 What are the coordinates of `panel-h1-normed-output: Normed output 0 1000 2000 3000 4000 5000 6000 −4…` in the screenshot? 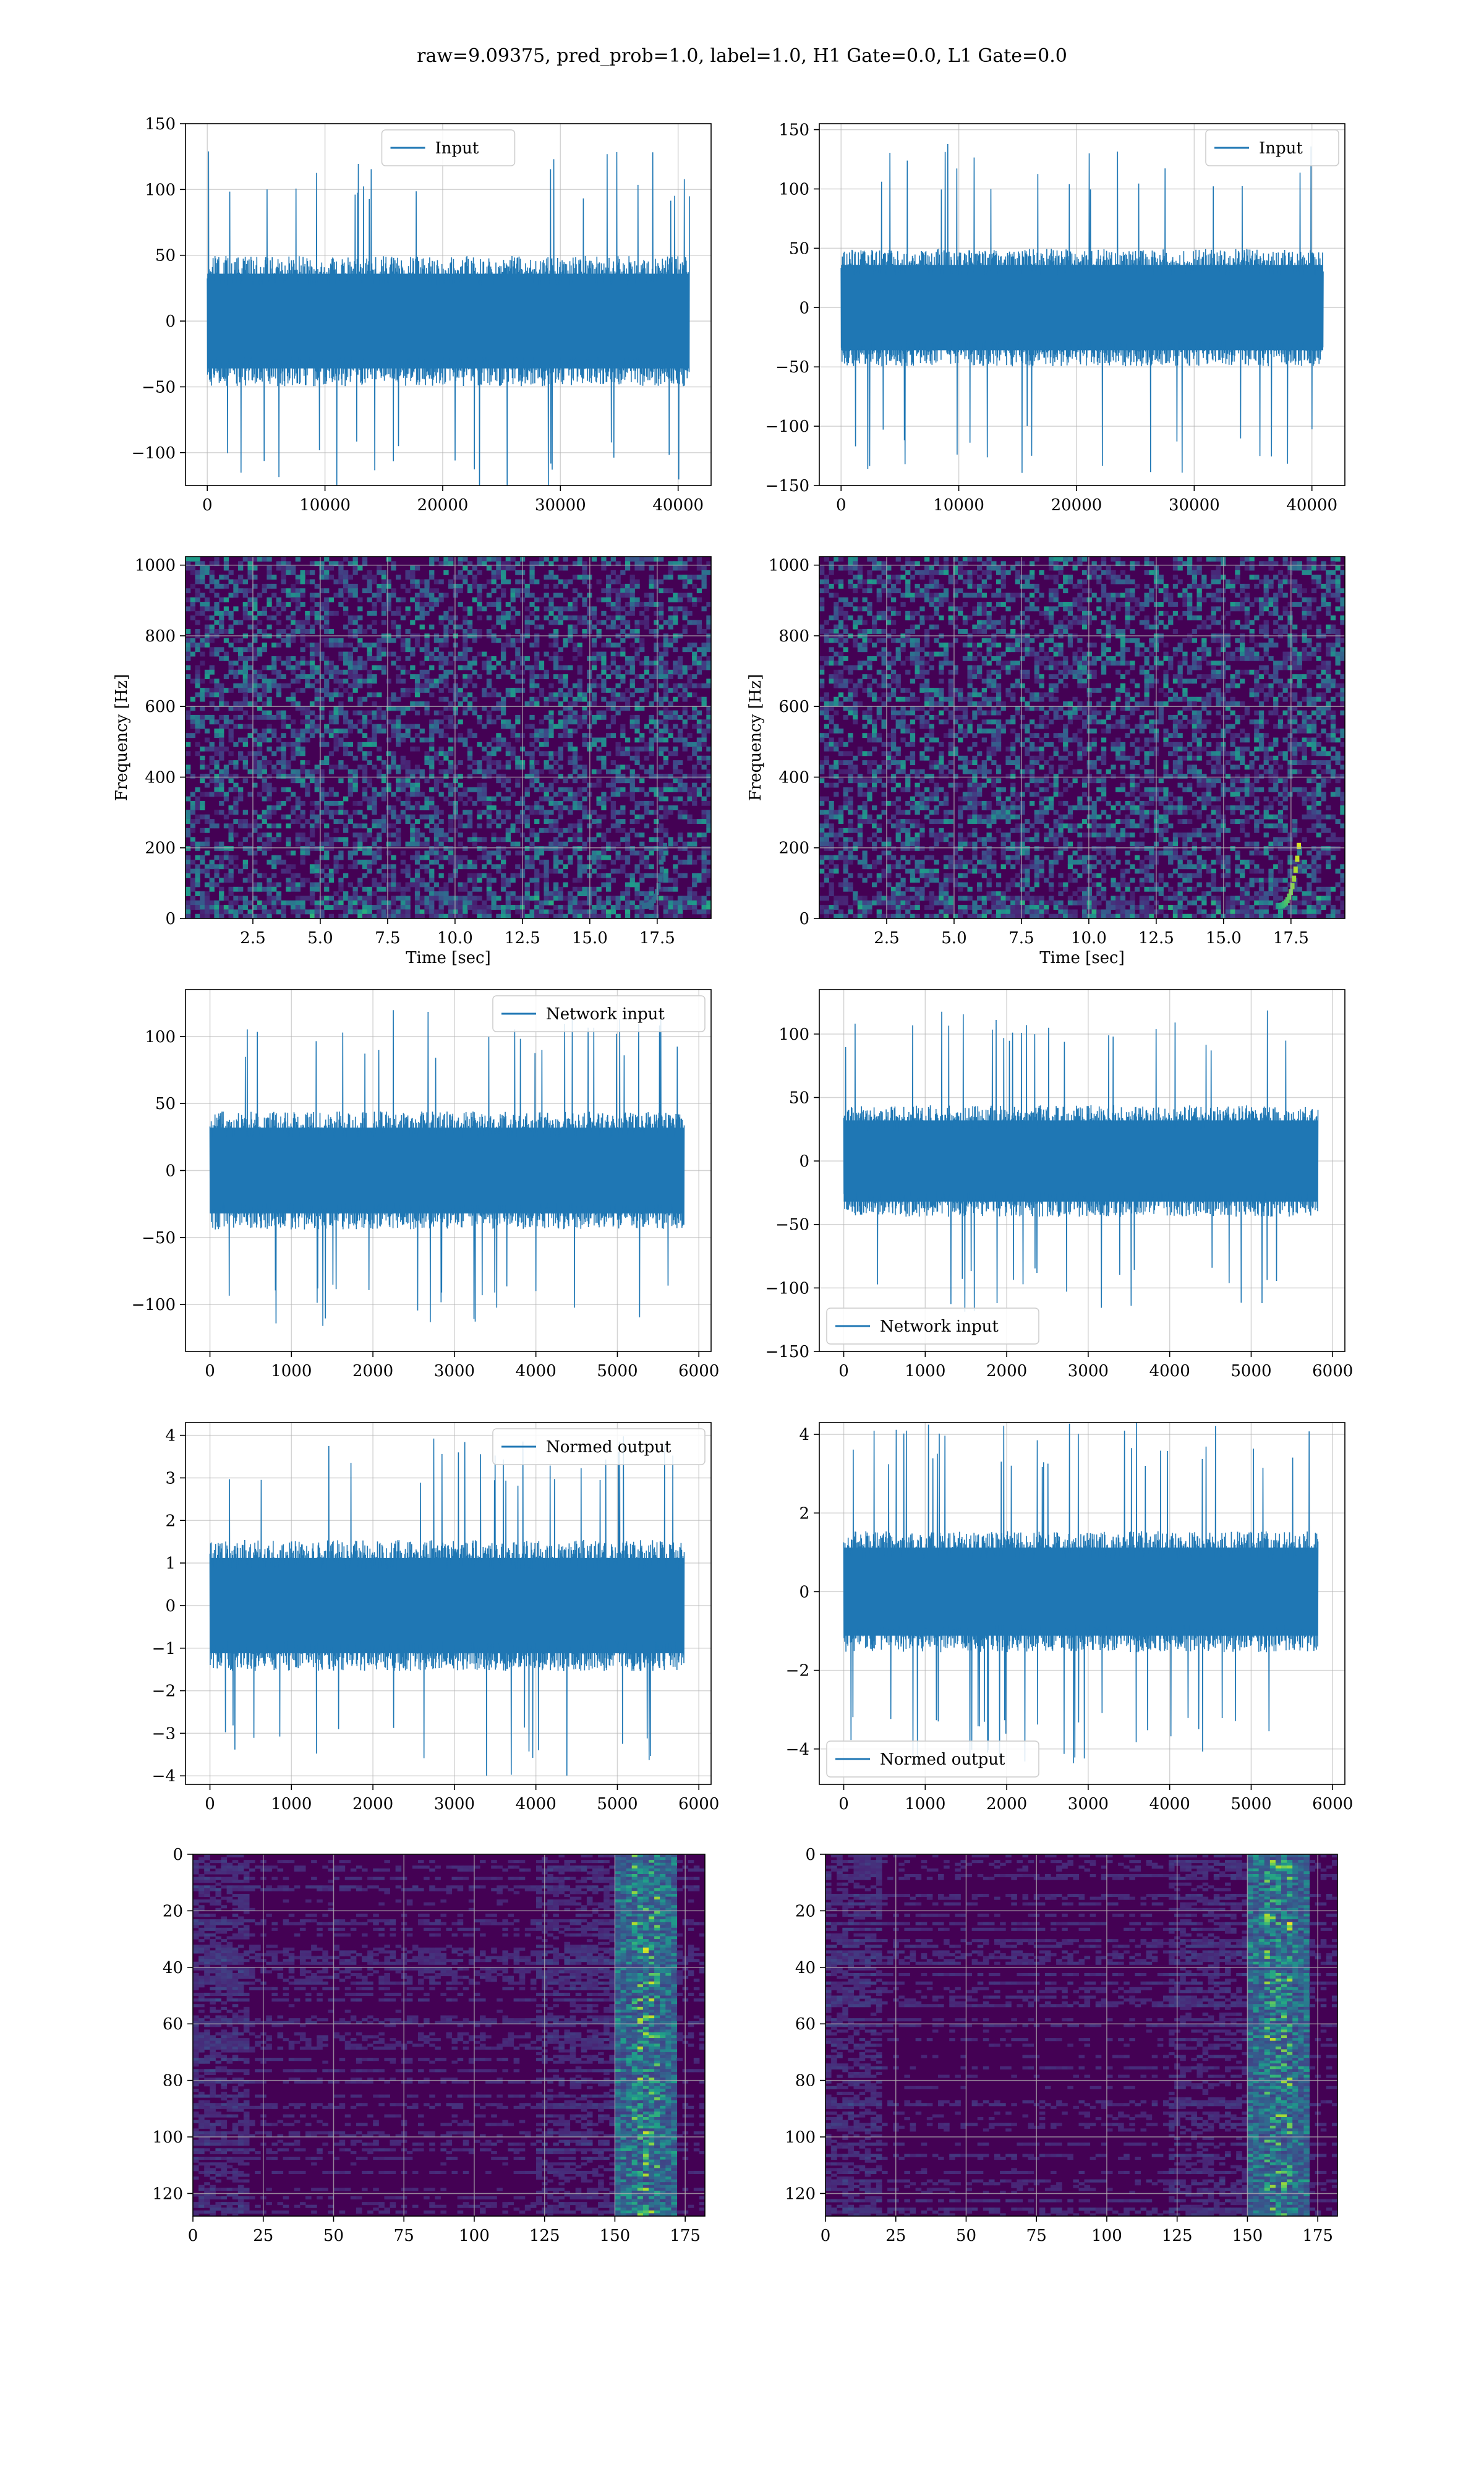 It's located at (435, 1617).